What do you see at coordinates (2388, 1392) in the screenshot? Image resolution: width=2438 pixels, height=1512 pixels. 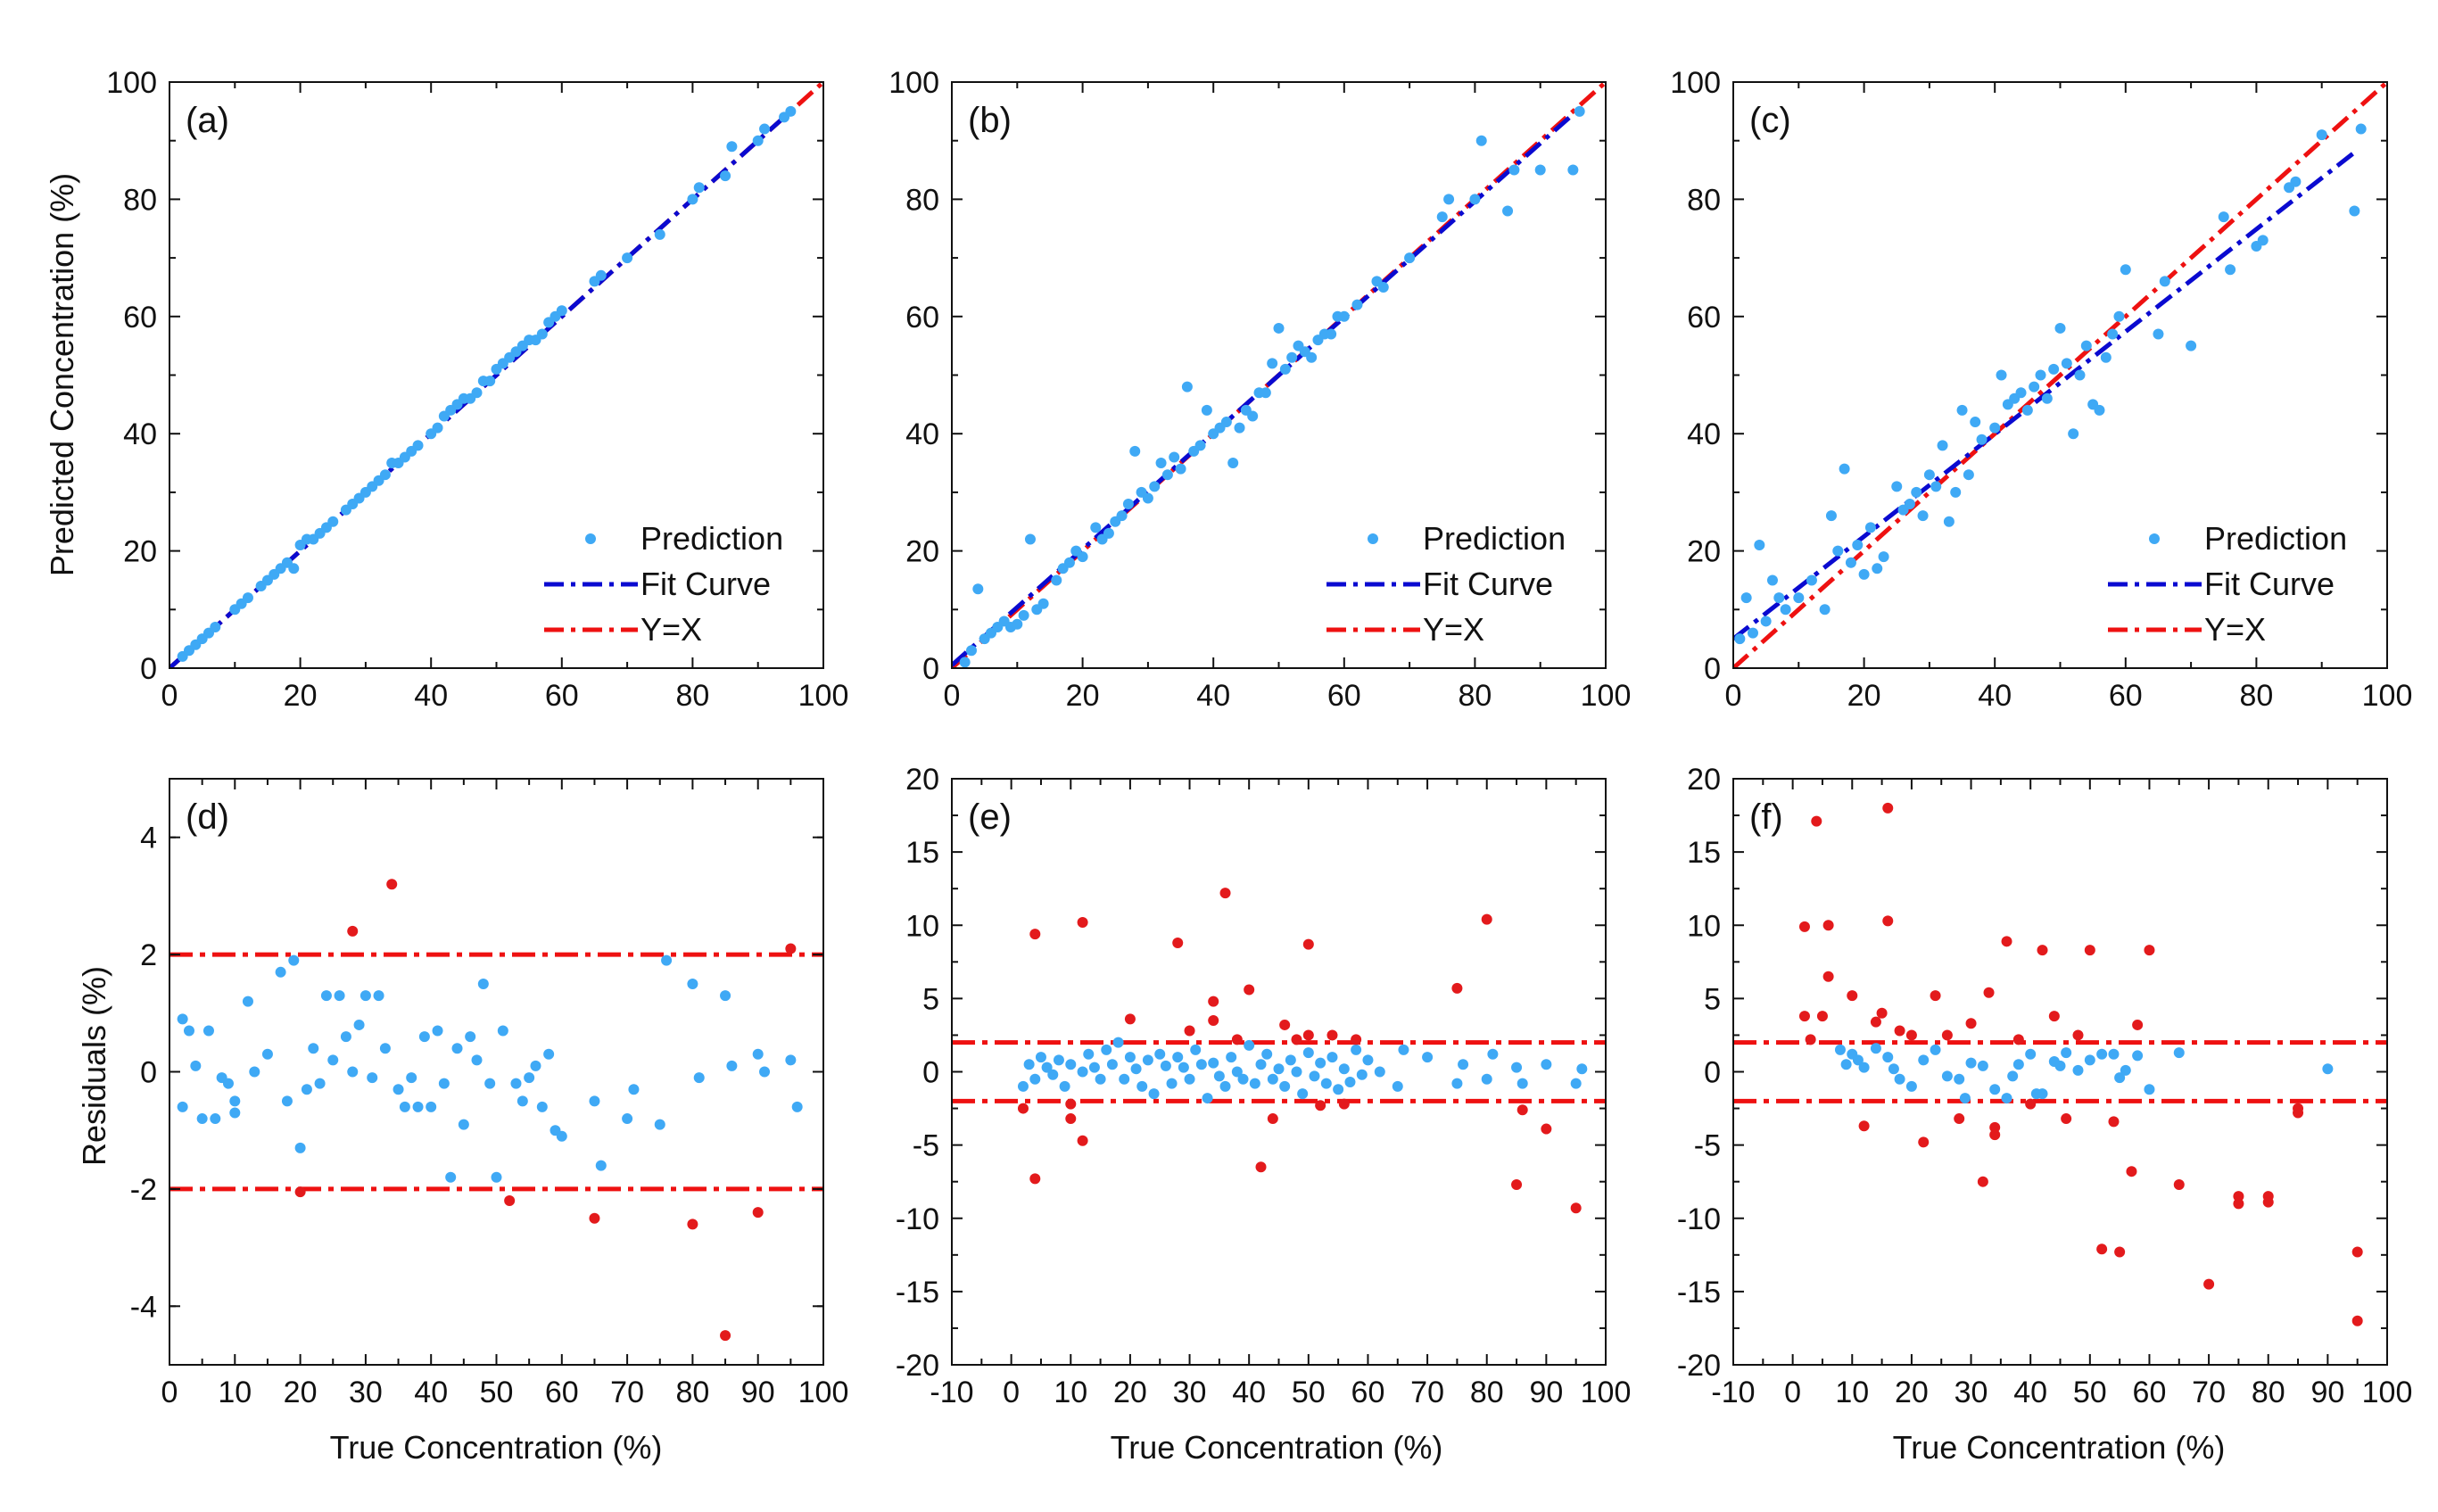 I see `x-tick-label: 100` at bounding box center [2388, 1392].